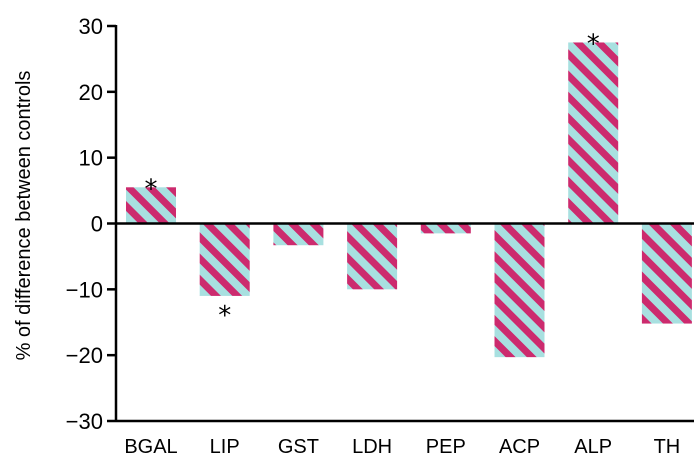  I want to click on y-tick-label: −30, so click(84, 421).